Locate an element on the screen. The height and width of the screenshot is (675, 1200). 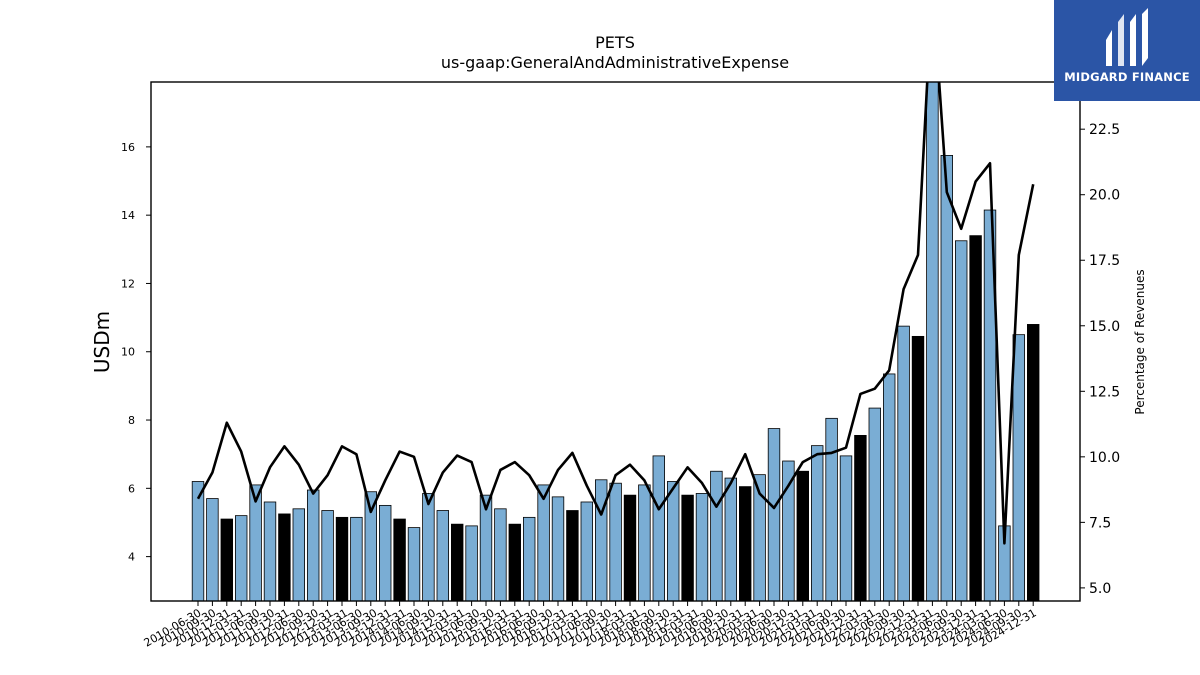
y-tick-label: 10 is located at coordinates (128, 352).